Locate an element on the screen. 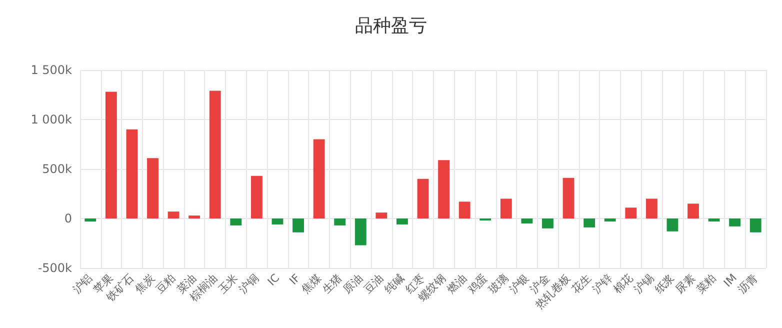 The width and height of the screenshot is (782, 328). chart-title: 品种盈亏 is located at coordinates (391, 26).